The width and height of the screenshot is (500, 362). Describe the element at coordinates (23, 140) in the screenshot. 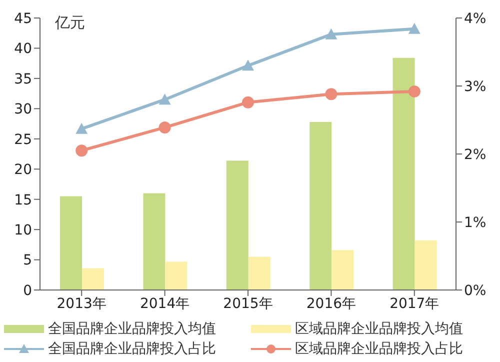

I see `y-tick-label: 25` at that location.